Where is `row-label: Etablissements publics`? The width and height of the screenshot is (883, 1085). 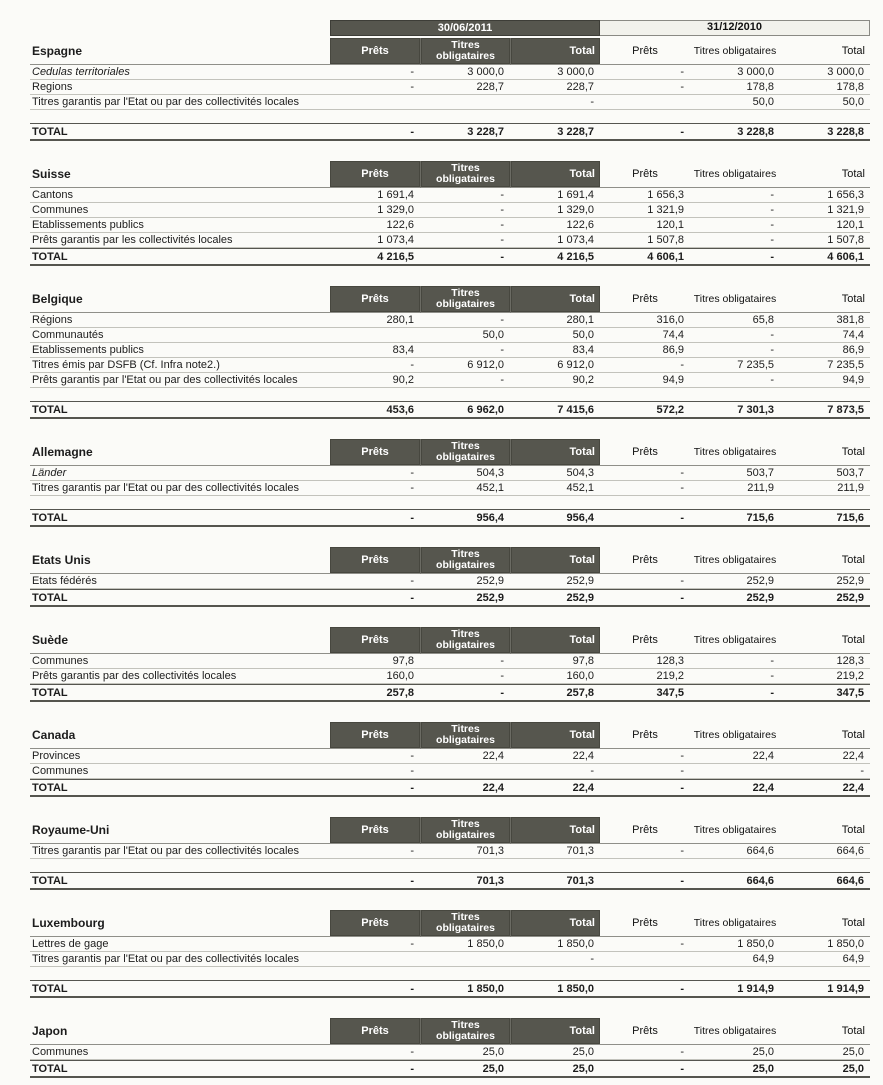
row-label: Etablissements publics is located at coordinates (180, 225).